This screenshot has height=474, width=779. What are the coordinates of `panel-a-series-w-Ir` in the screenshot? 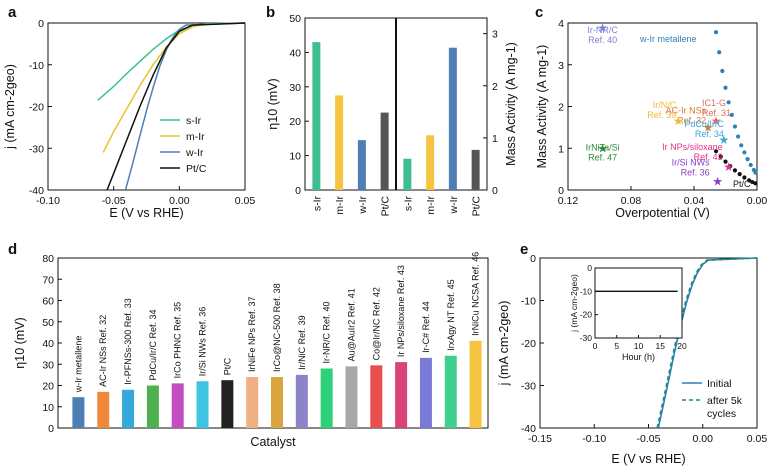 It's located at (185, 106).